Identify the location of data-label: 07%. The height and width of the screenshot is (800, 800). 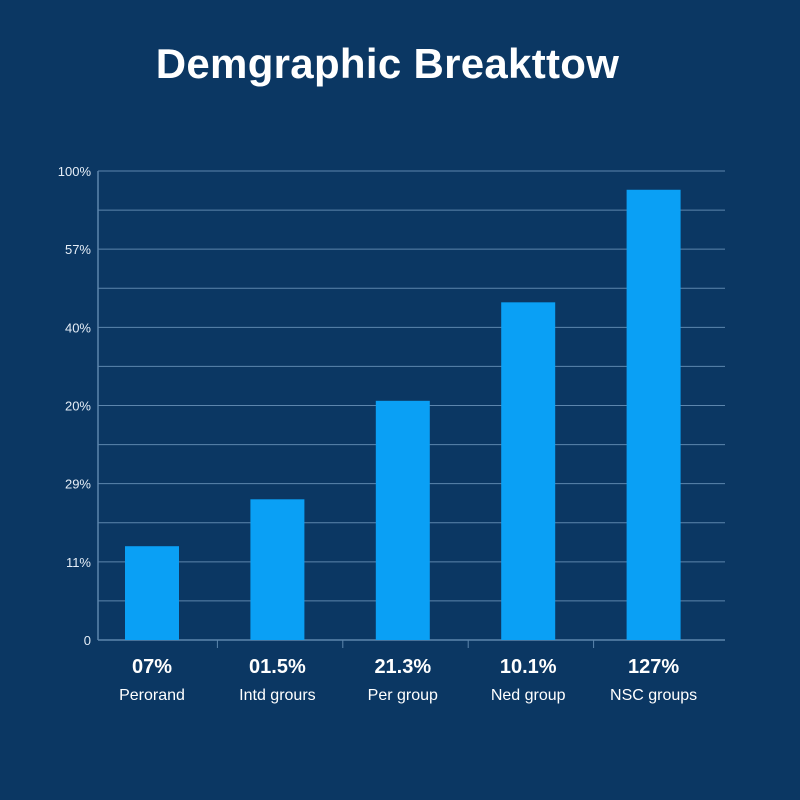
(152, 667).